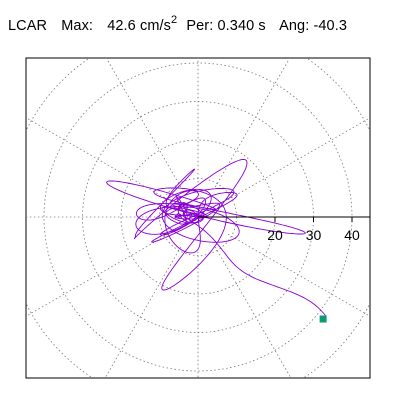 The height and width of the screenshot is (400, 400). I want to click on radial-tick-label-30: 30, so click(314, 235).